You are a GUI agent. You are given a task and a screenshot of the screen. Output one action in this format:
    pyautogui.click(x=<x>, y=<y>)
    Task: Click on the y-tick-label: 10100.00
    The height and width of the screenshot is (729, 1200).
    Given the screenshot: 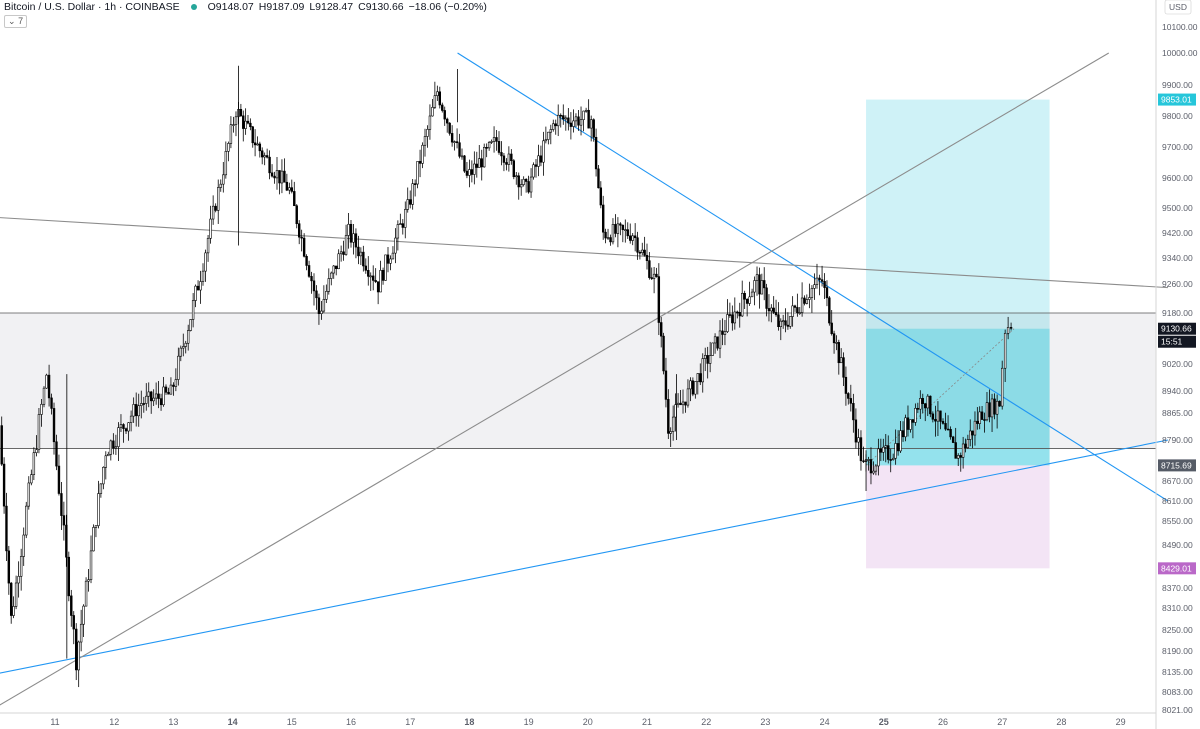 What is the action you would take?
    pyautogui.click(x=1180, y=27)
    